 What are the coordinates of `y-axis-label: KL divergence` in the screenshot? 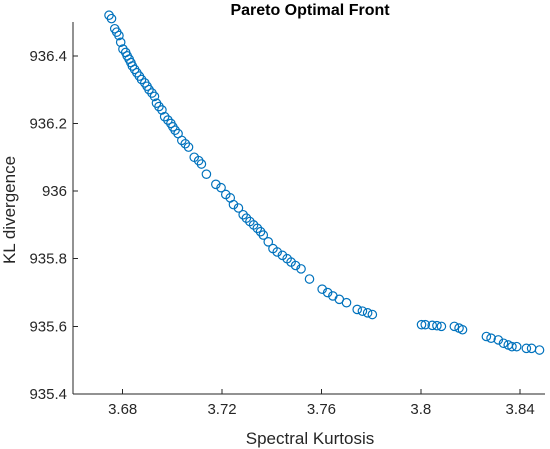 It's located at (9, 210).